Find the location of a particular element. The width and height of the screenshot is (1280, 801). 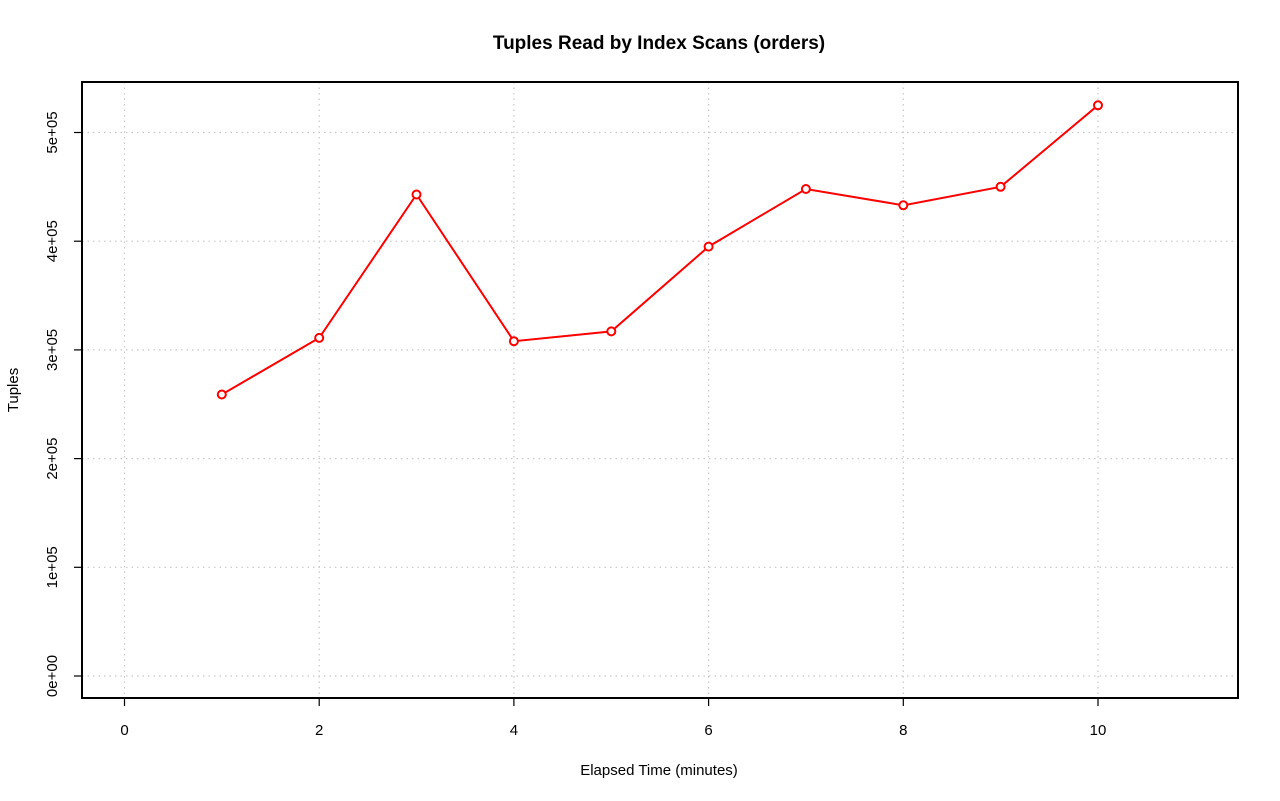

y-tick-label: 5e+05 is located at coordinates (52, 132).